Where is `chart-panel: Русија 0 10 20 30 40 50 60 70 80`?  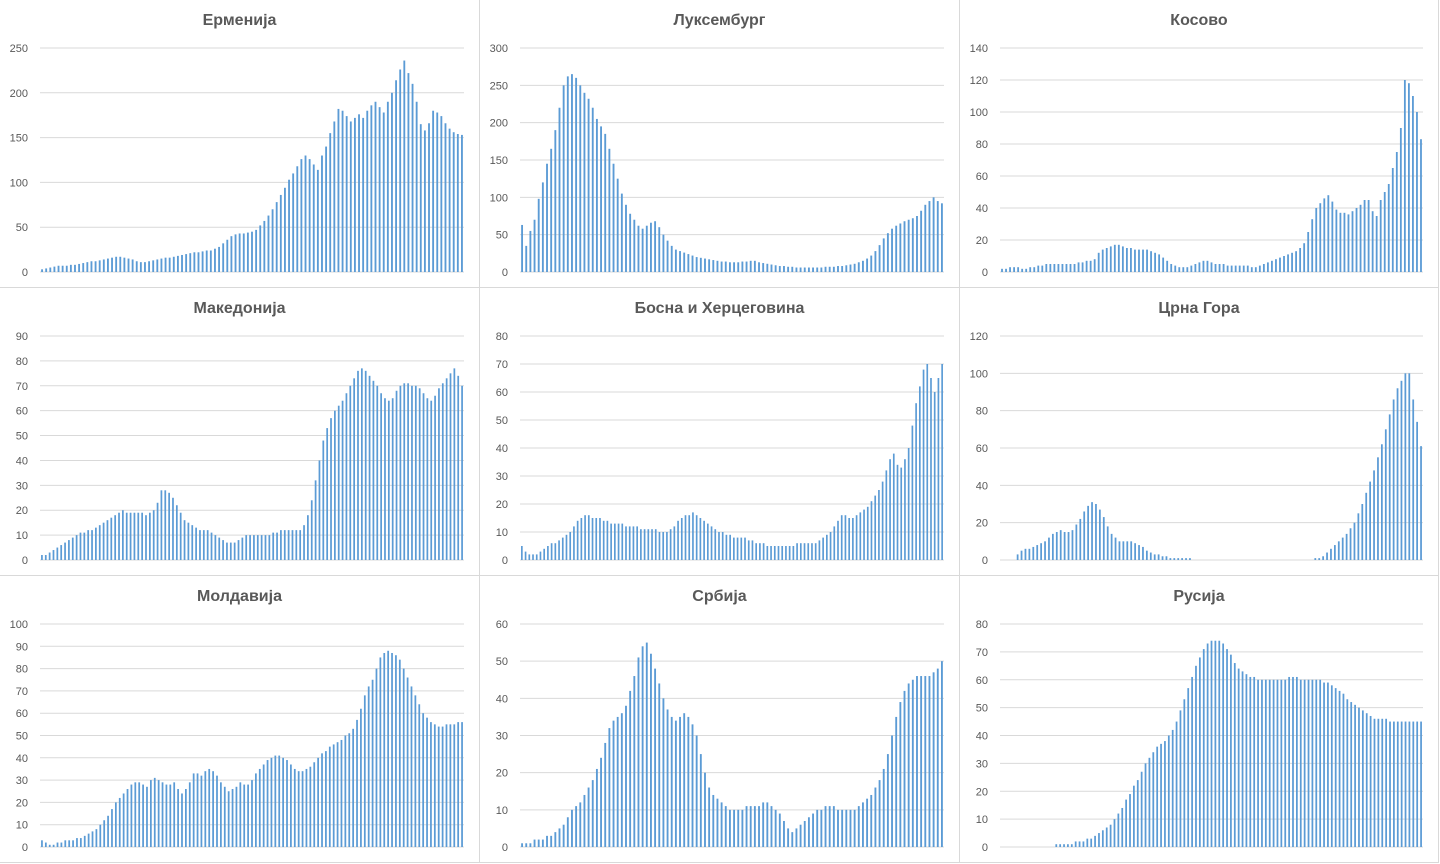 chart-panel: Русија 0 10 20 30 40 50 60 70 80 is located at coordinates (1199, 719).